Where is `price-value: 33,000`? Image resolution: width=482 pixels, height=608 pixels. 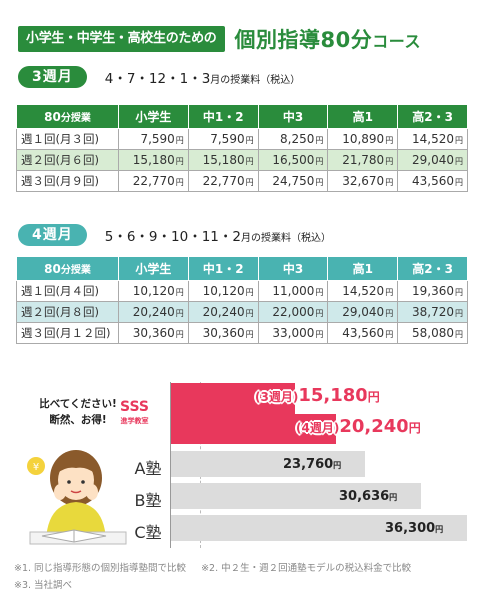
price-value: 33,000 is located at coordinates (293, 333).